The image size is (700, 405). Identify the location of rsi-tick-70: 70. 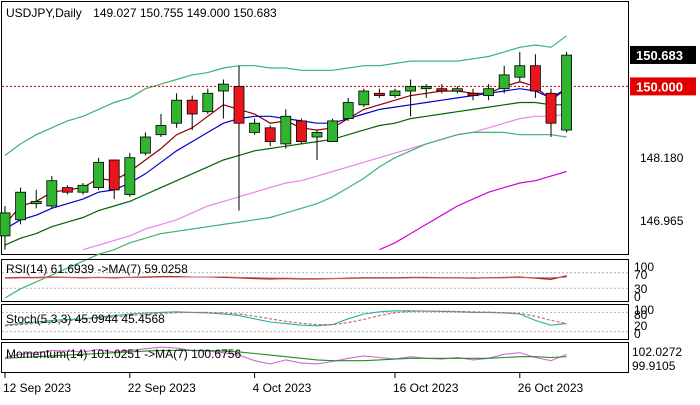
(641, 275).